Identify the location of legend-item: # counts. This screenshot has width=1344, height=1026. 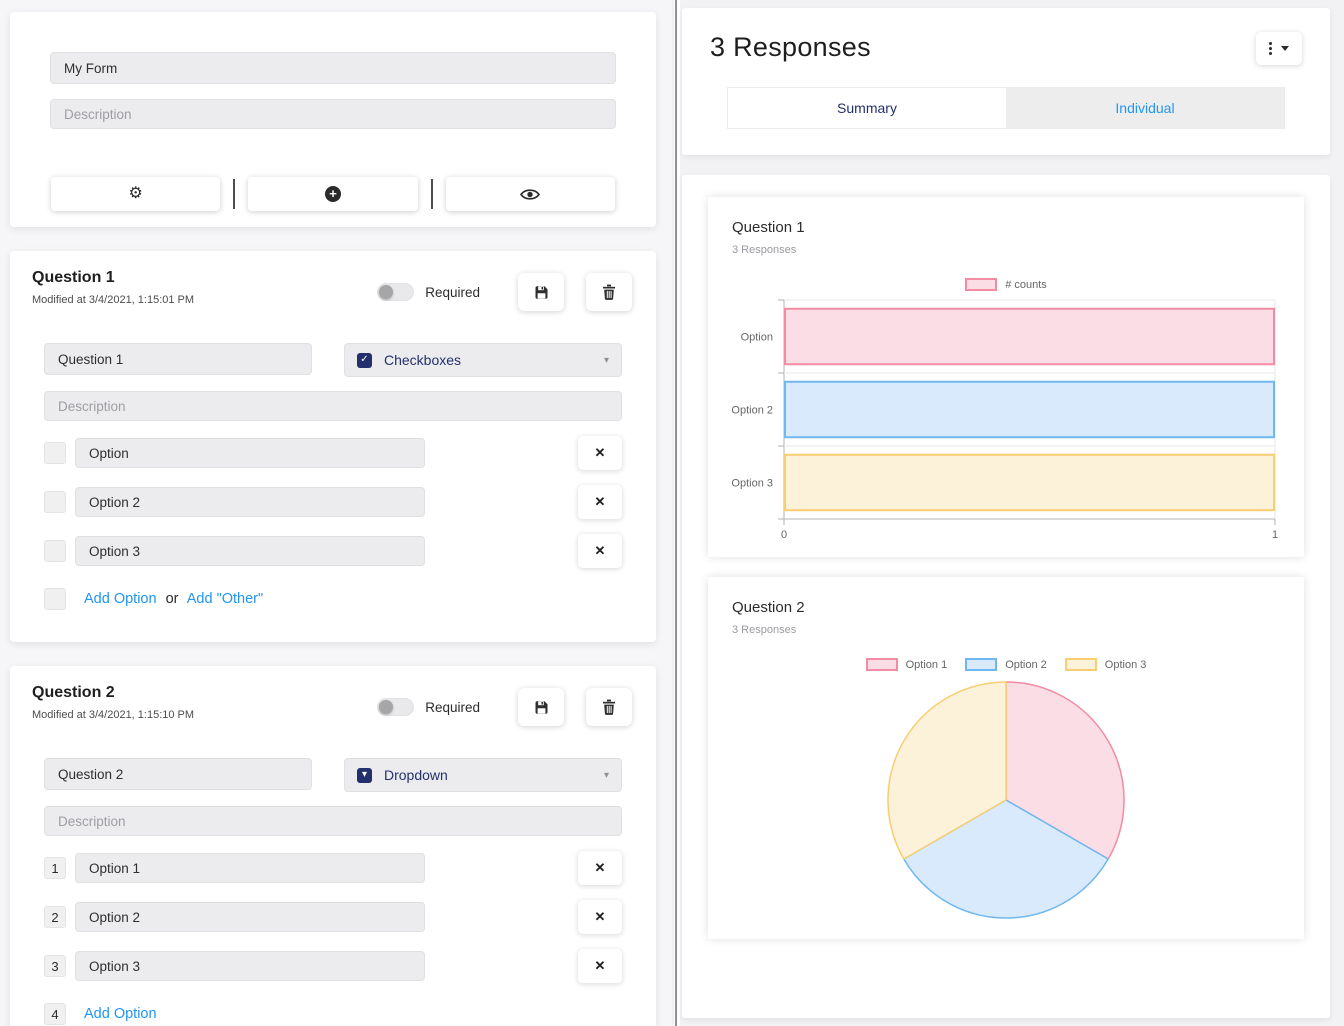
(1006, 284).